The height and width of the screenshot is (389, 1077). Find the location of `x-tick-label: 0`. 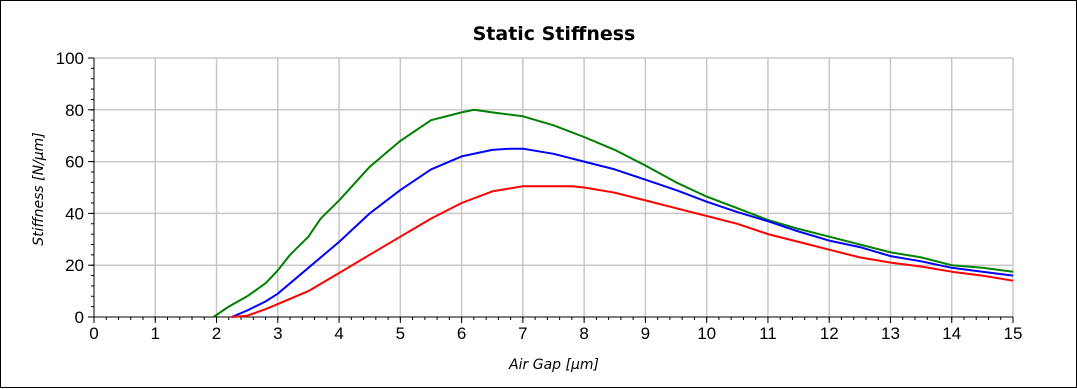

x-tick-label: 0 is located at coordinates (93, 333).